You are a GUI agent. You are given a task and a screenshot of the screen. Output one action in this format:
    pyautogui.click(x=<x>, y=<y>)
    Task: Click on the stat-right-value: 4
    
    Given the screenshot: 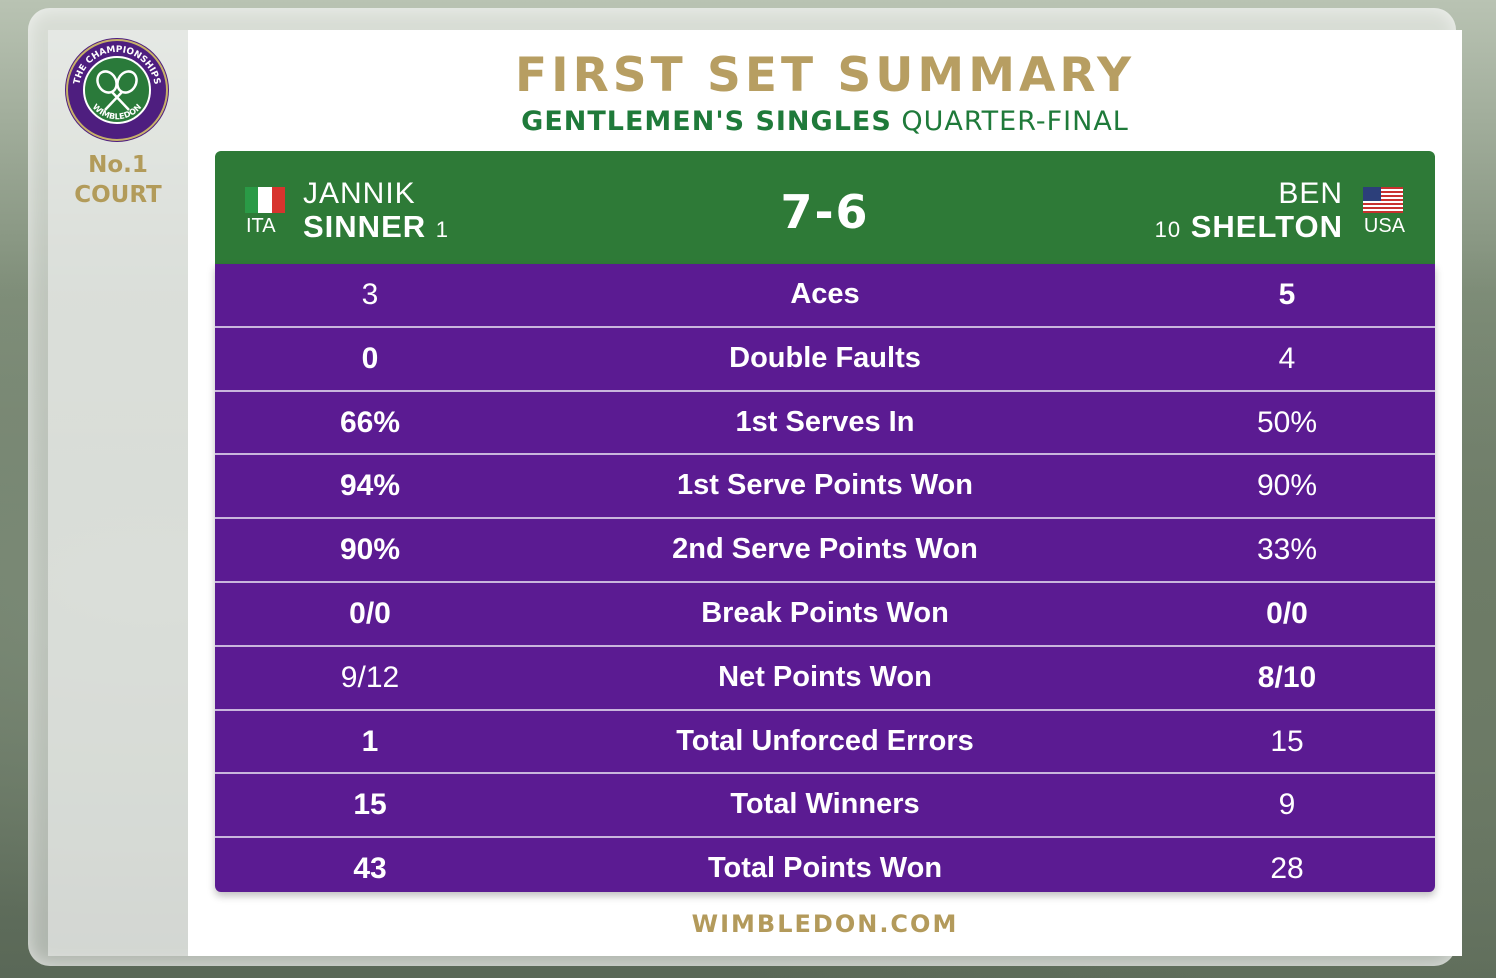 What is the action you would take?
    pyautogui.click(x=1287, y=358)
    